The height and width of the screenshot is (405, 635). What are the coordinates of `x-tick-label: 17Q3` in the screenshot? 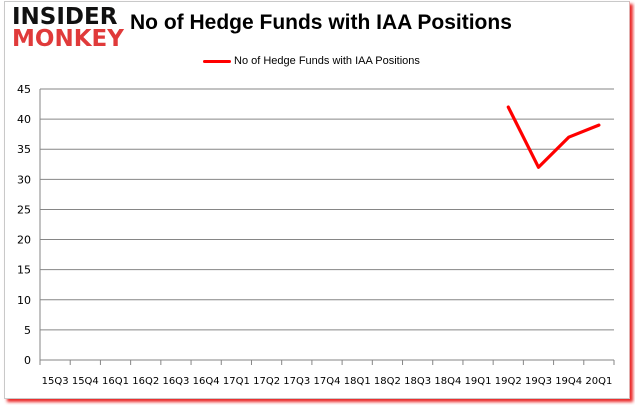 It's located at (296, 381).